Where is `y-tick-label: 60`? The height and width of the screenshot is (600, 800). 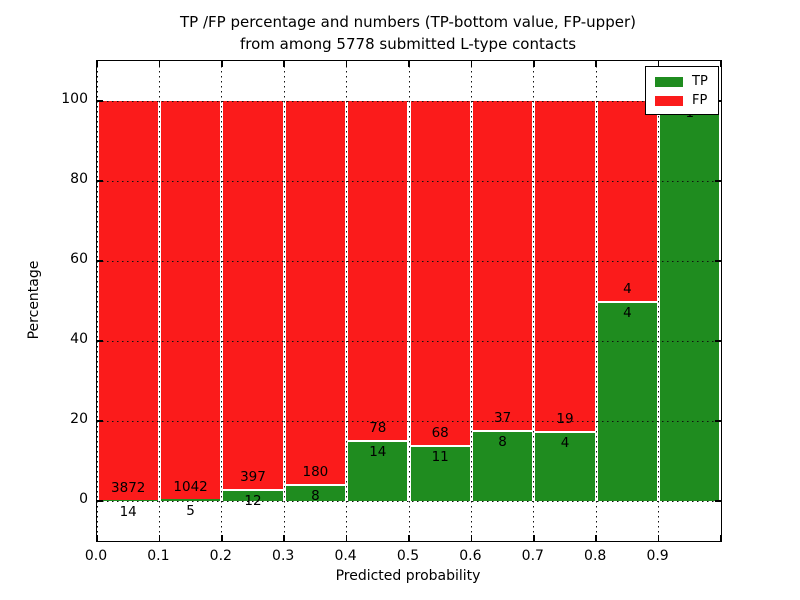
y-tick-label: 60 is located at coordinates (79, 259).